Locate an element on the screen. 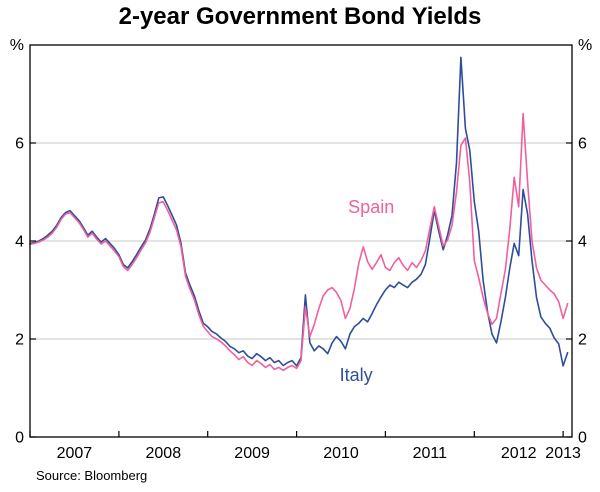  y-tick-label-left: 4 is located at coordinates (19, 242).